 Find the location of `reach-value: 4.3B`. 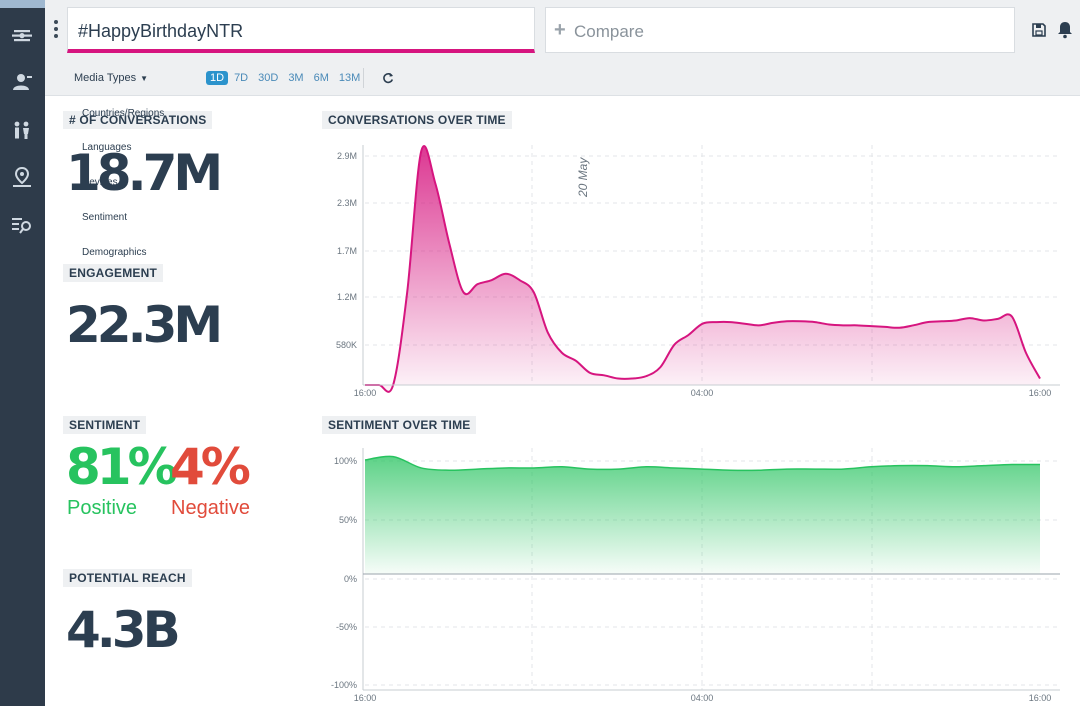

reach-value: 4.3B is located at coordinates (123, 630).